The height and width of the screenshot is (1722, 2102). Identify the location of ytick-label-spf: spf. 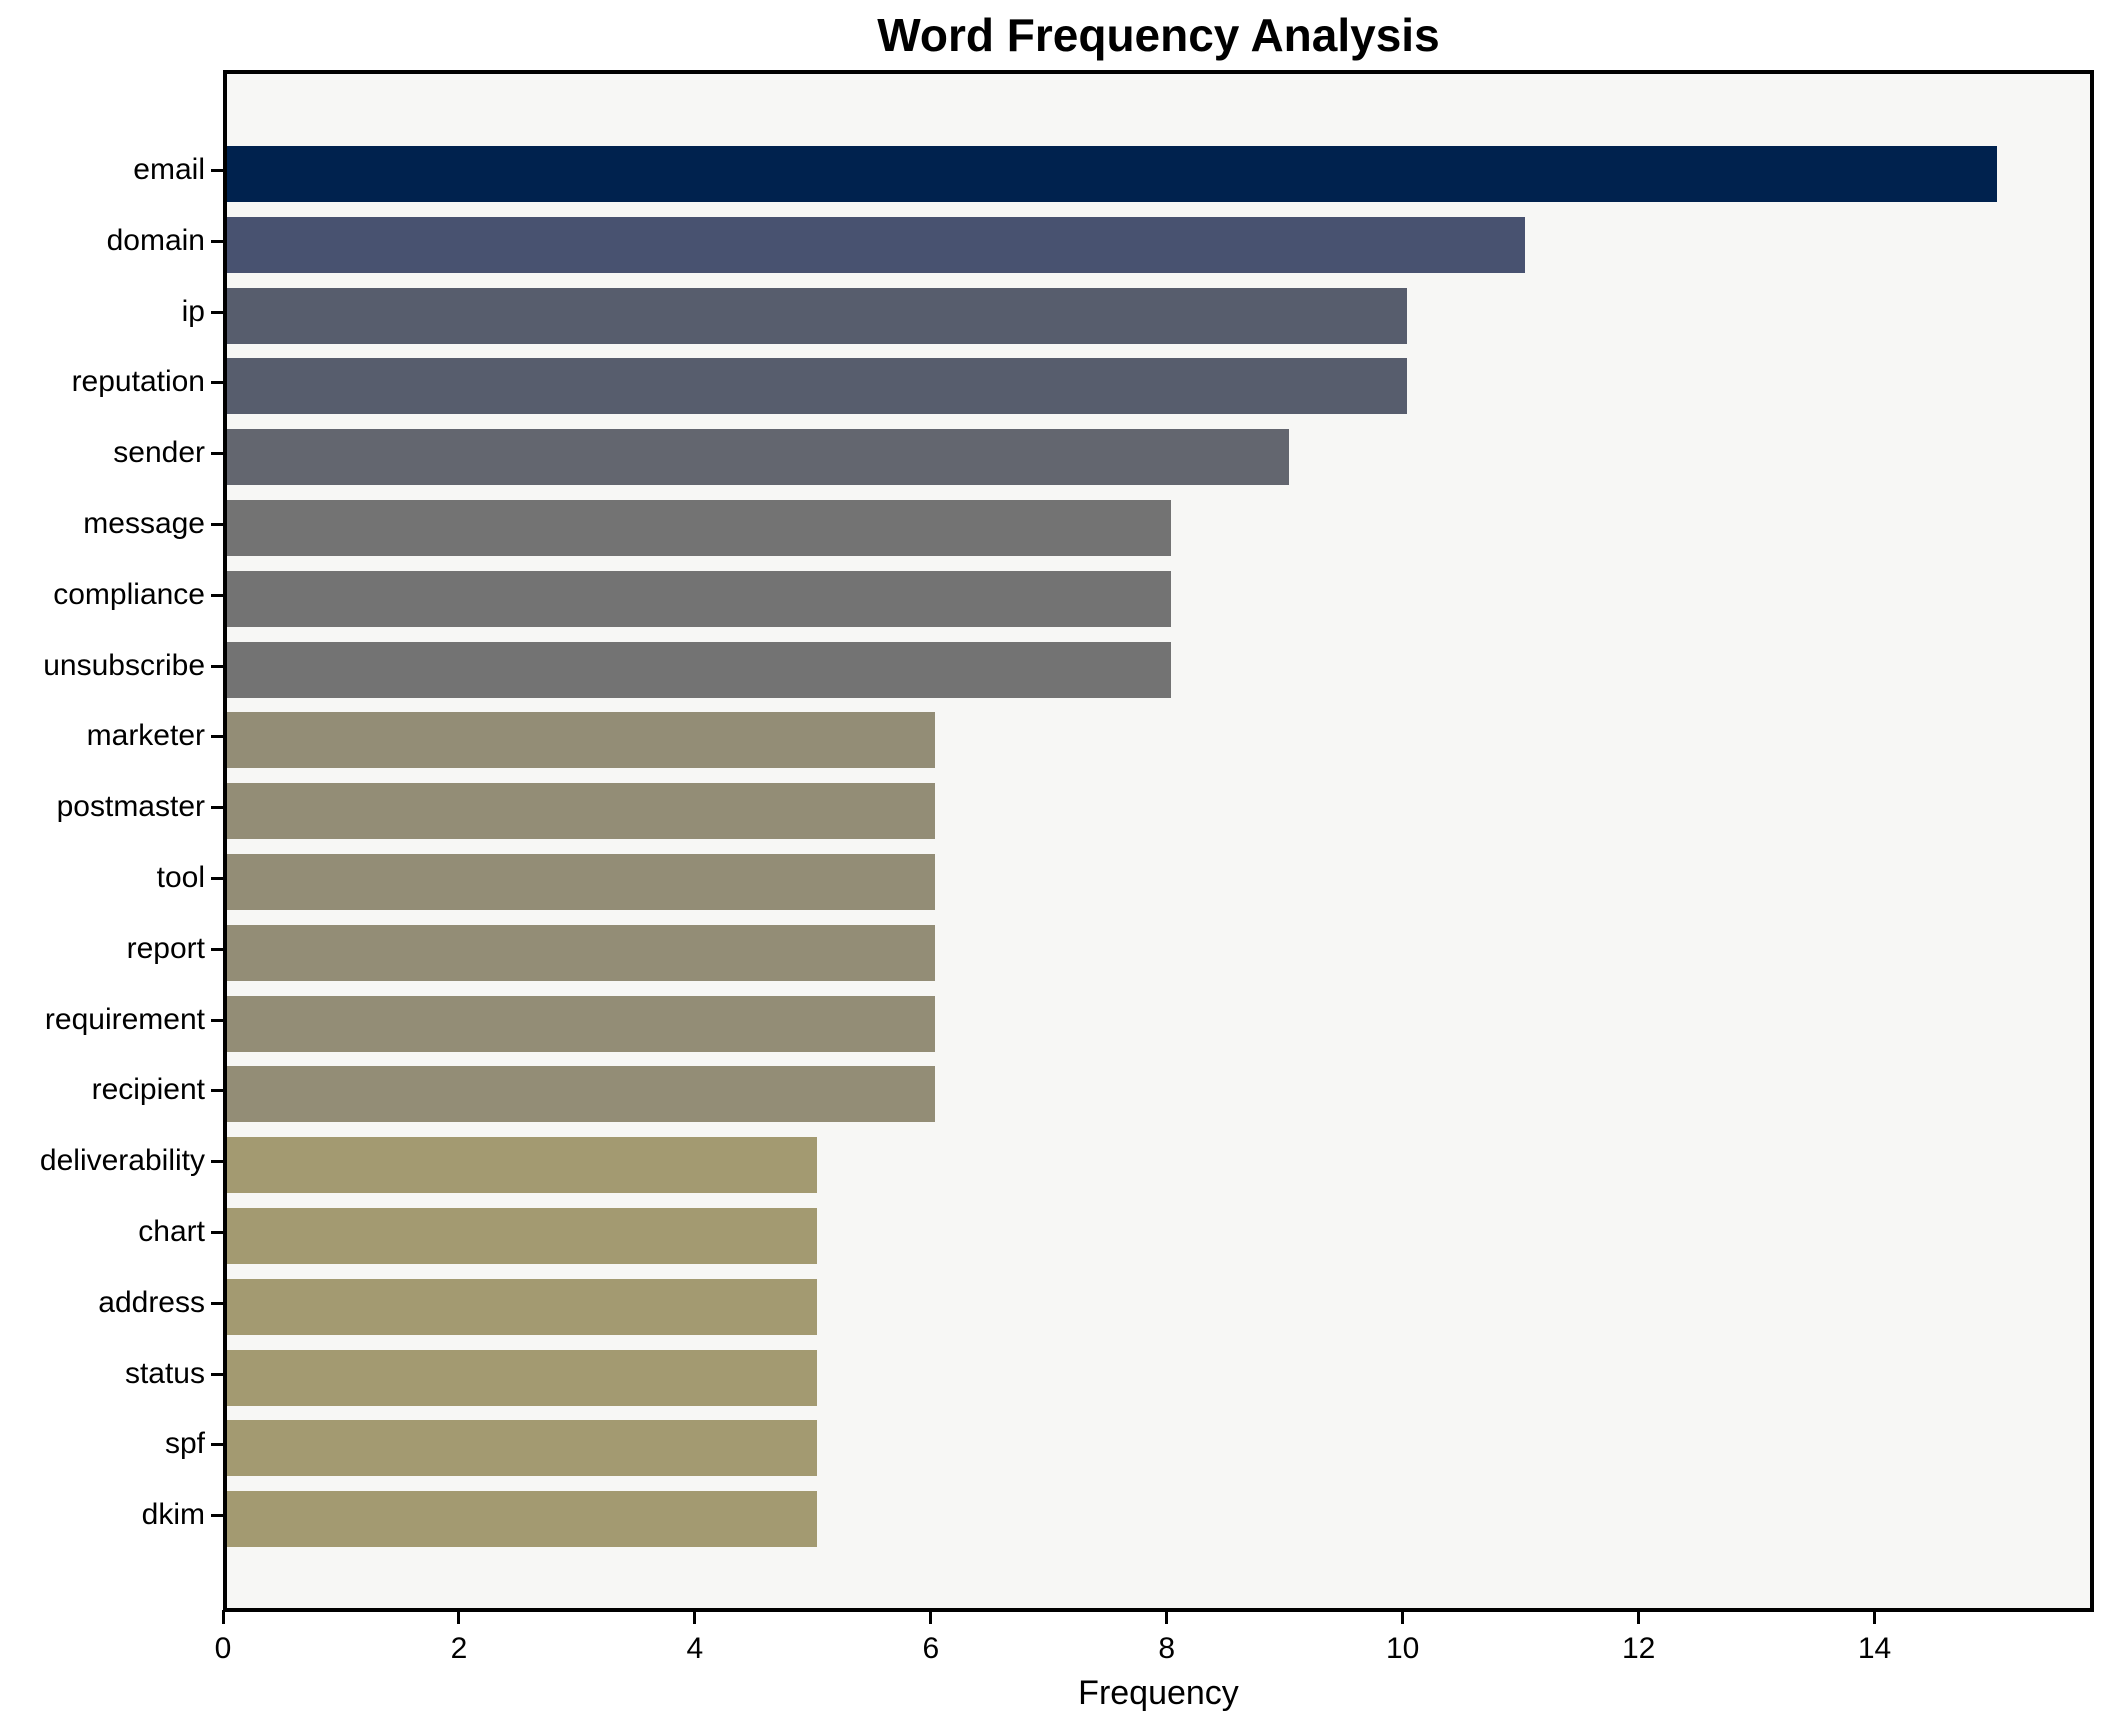
(184, 1444).